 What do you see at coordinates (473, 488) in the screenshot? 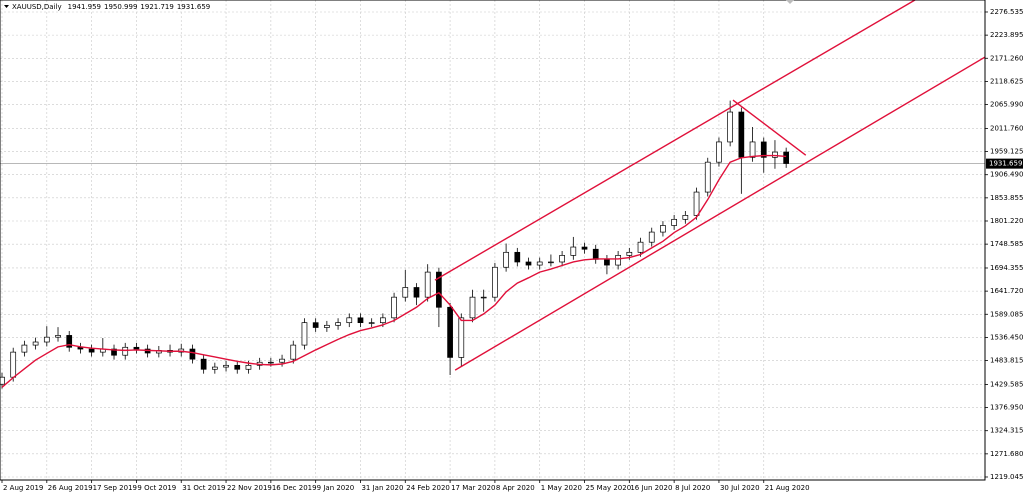
I see `x-tick-label: 17 Mar 2020` at bounding box center [473, 488].